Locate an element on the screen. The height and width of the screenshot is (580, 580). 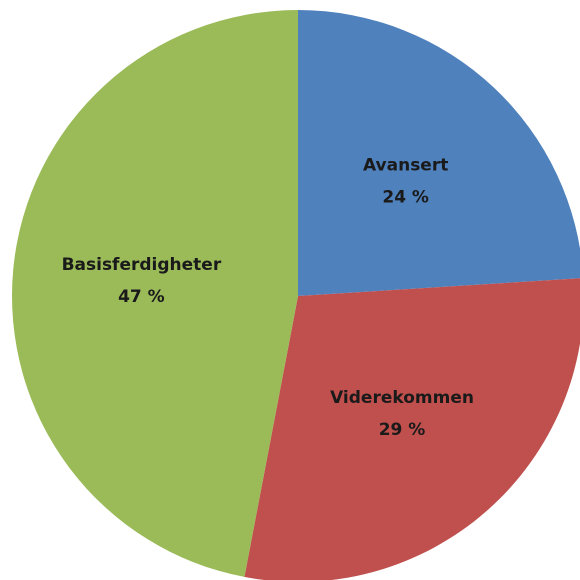
slice-label: Avansert is located at coordinates (405, 165).